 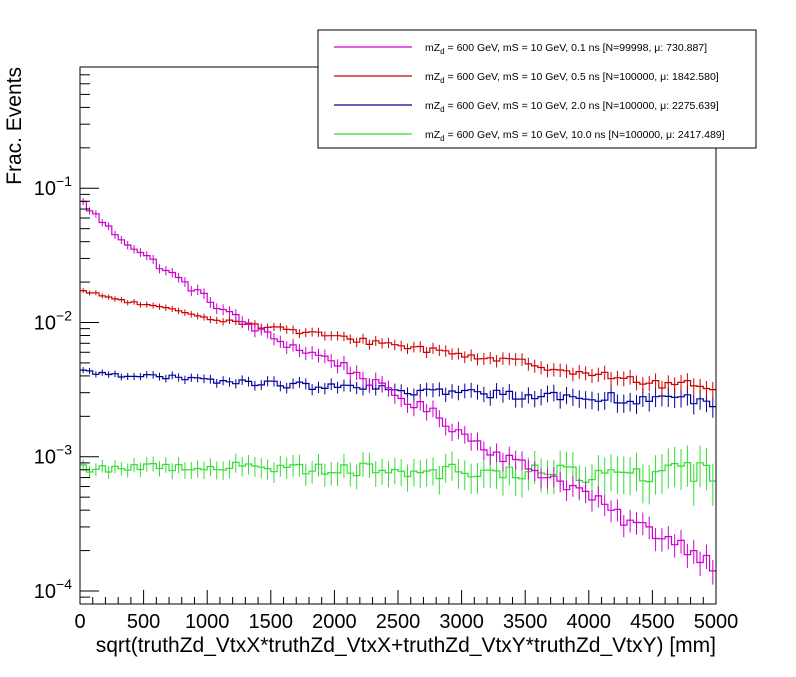 I want to click on y-tick-label: 10⁻⁴, so click(x=53, y=589).